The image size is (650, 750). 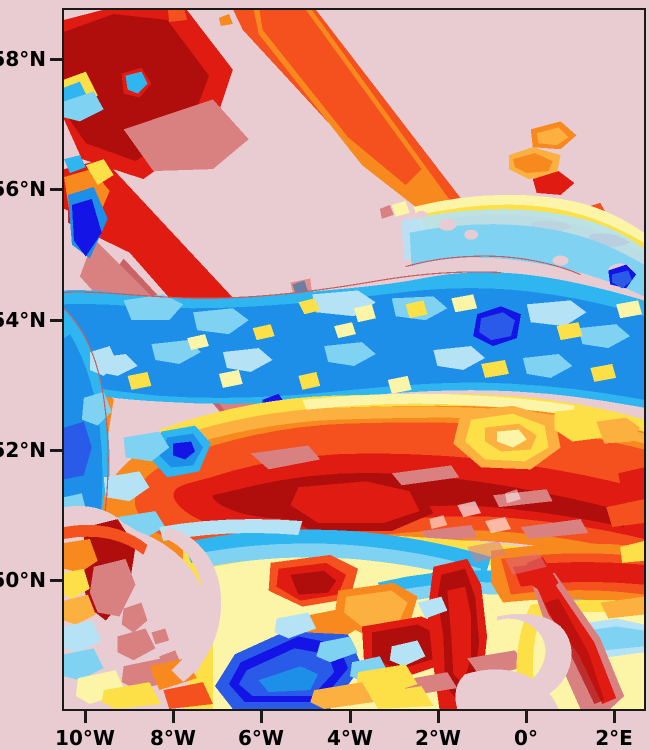 I want to click on x-tick-label-2e: 2°E, so click(x=614, y=738).